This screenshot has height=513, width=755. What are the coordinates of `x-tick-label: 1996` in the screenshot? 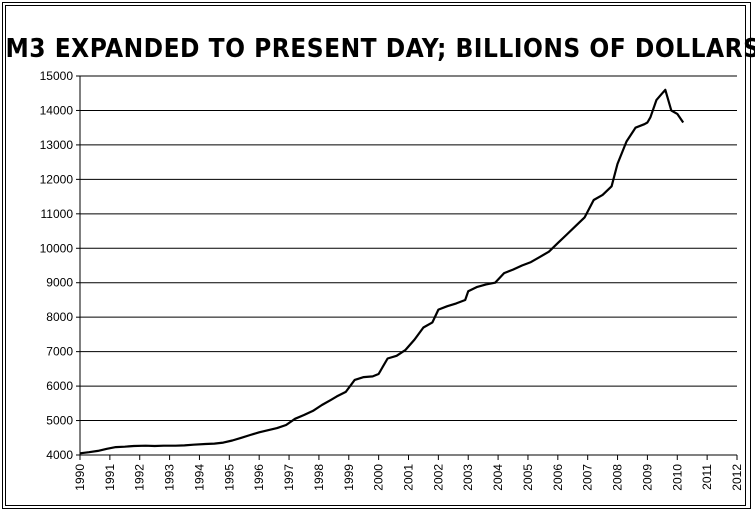 It's located at (259, 477).